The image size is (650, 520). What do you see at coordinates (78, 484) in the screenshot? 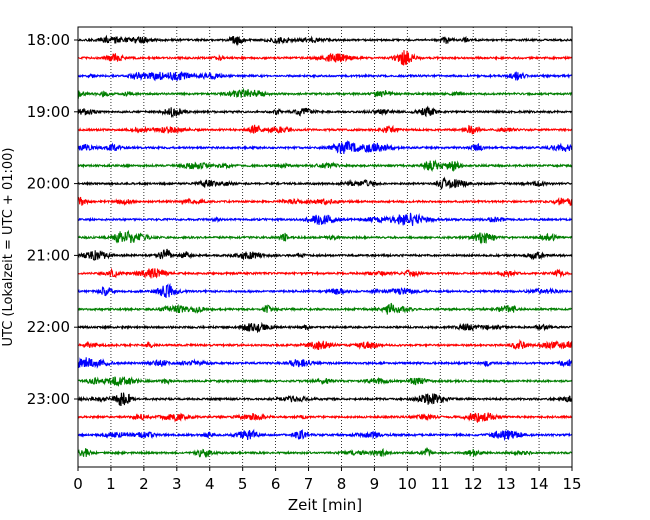
I see `x-tick-label: 0` at bounding box center [78, 484].